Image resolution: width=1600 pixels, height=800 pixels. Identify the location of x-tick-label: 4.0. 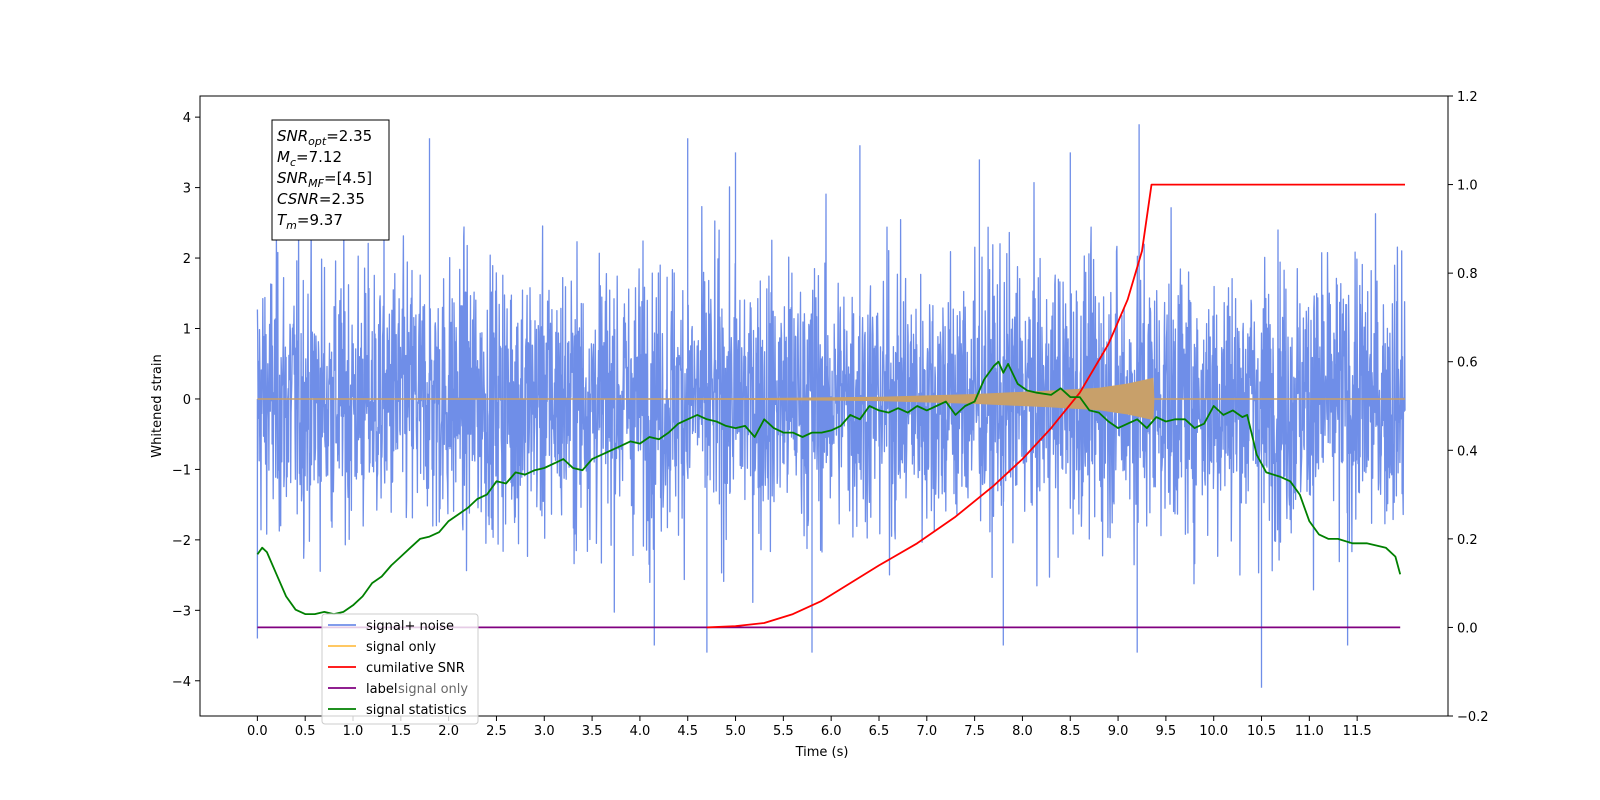
(640, 731).